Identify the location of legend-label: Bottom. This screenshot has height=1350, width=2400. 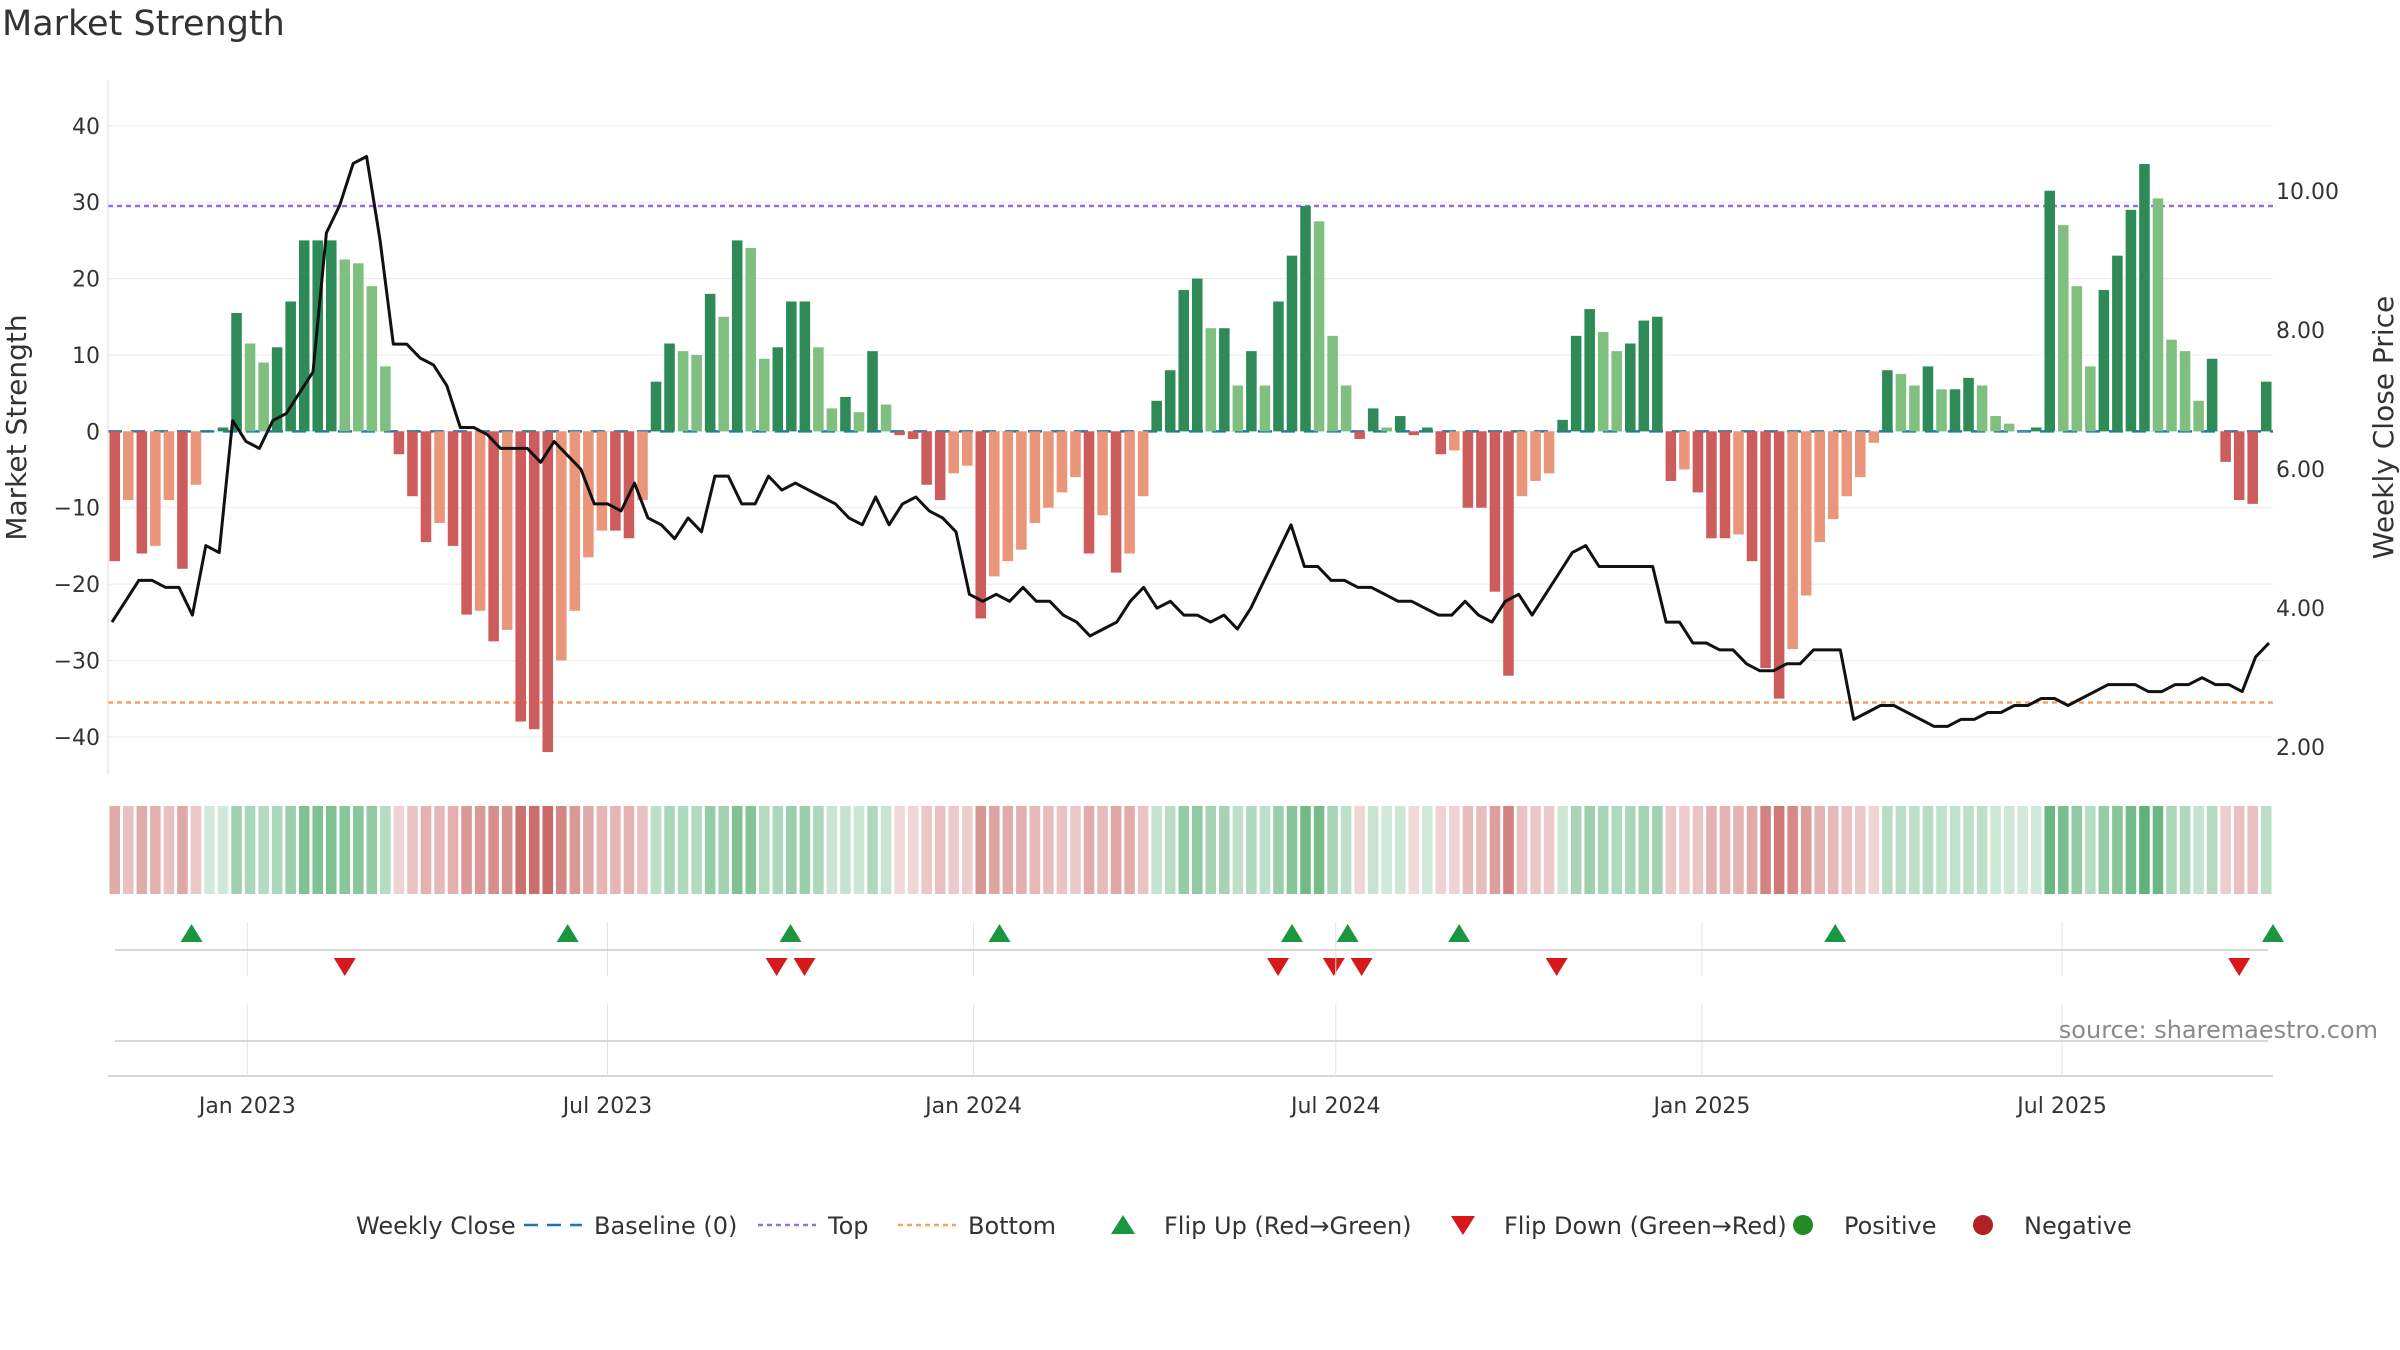
(1012, 1226).